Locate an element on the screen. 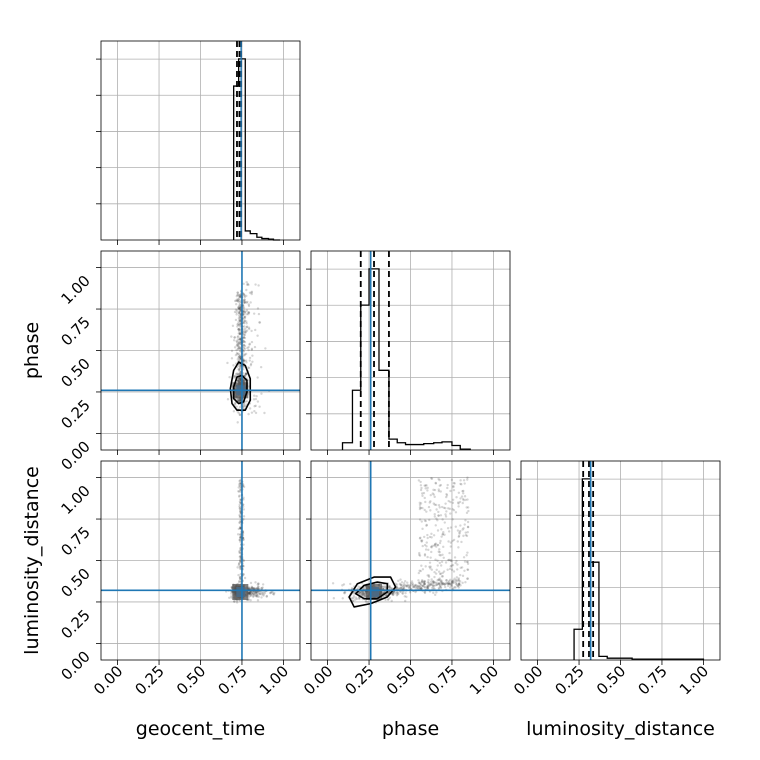 The image size is (760, 760). hist-phase-grid is located at coordinates (410, 350).